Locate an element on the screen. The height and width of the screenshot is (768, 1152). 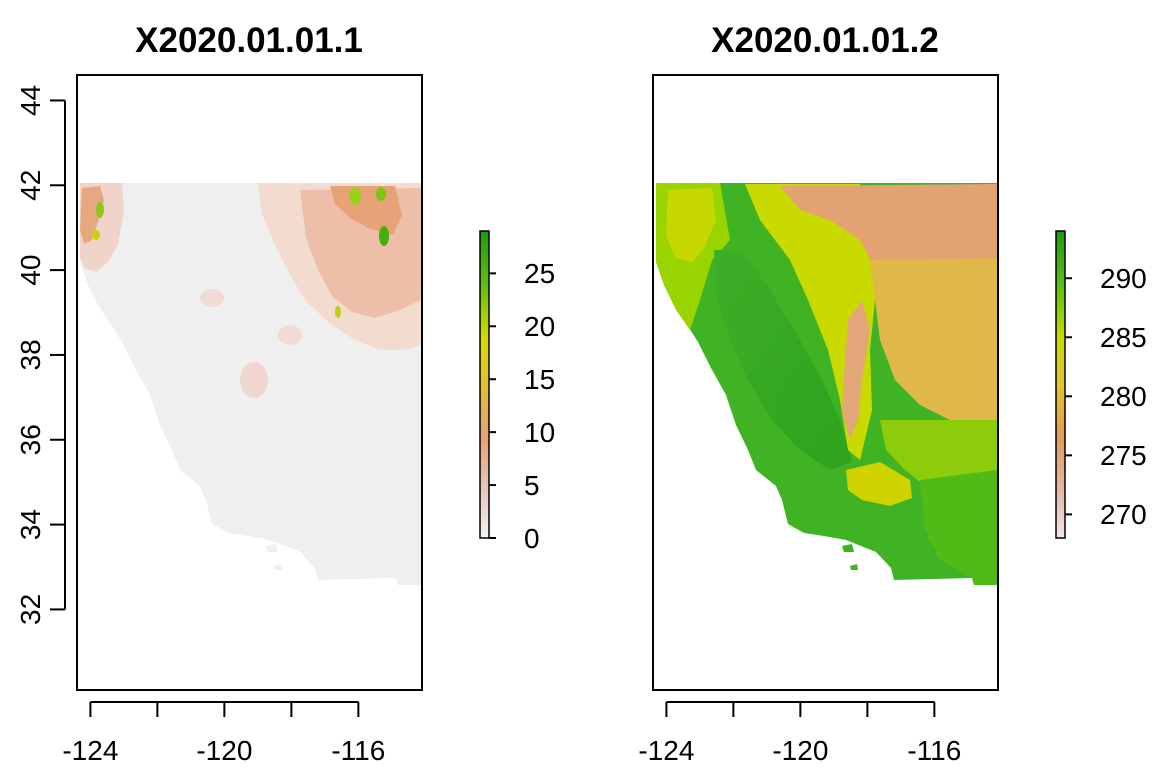
y-tick-label: 44 is located at coordinates (30, 100).